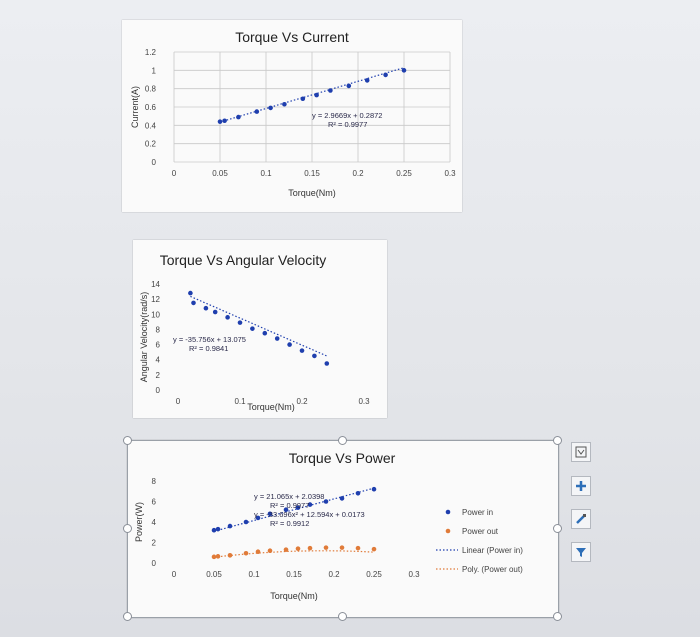 The height and width of the screenshot is (637, 700). I want to click on resize-handle-bottom-left, so click(127, 616).